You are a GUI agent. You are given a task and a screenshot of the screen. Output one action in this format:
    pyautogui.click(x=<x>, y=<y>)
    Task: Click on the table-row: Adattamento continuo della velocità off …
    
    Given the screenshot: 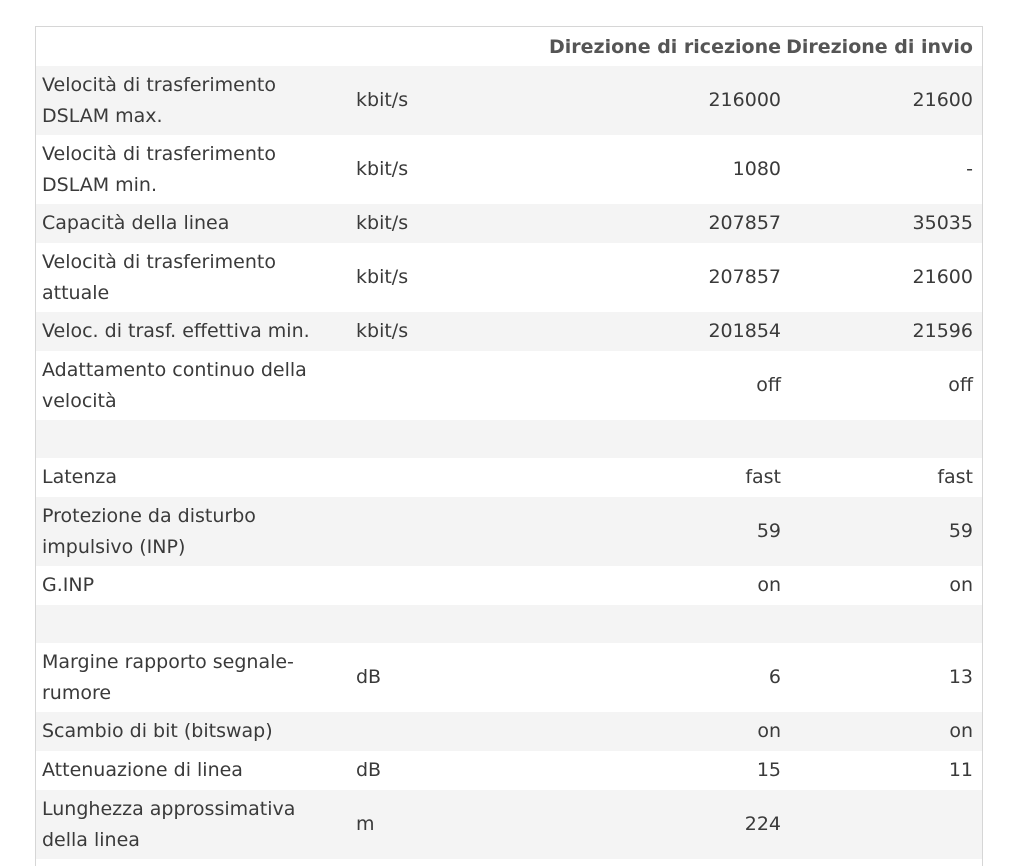 What is the action you would take?
    pyautogui.click(x=509, y=385)
    